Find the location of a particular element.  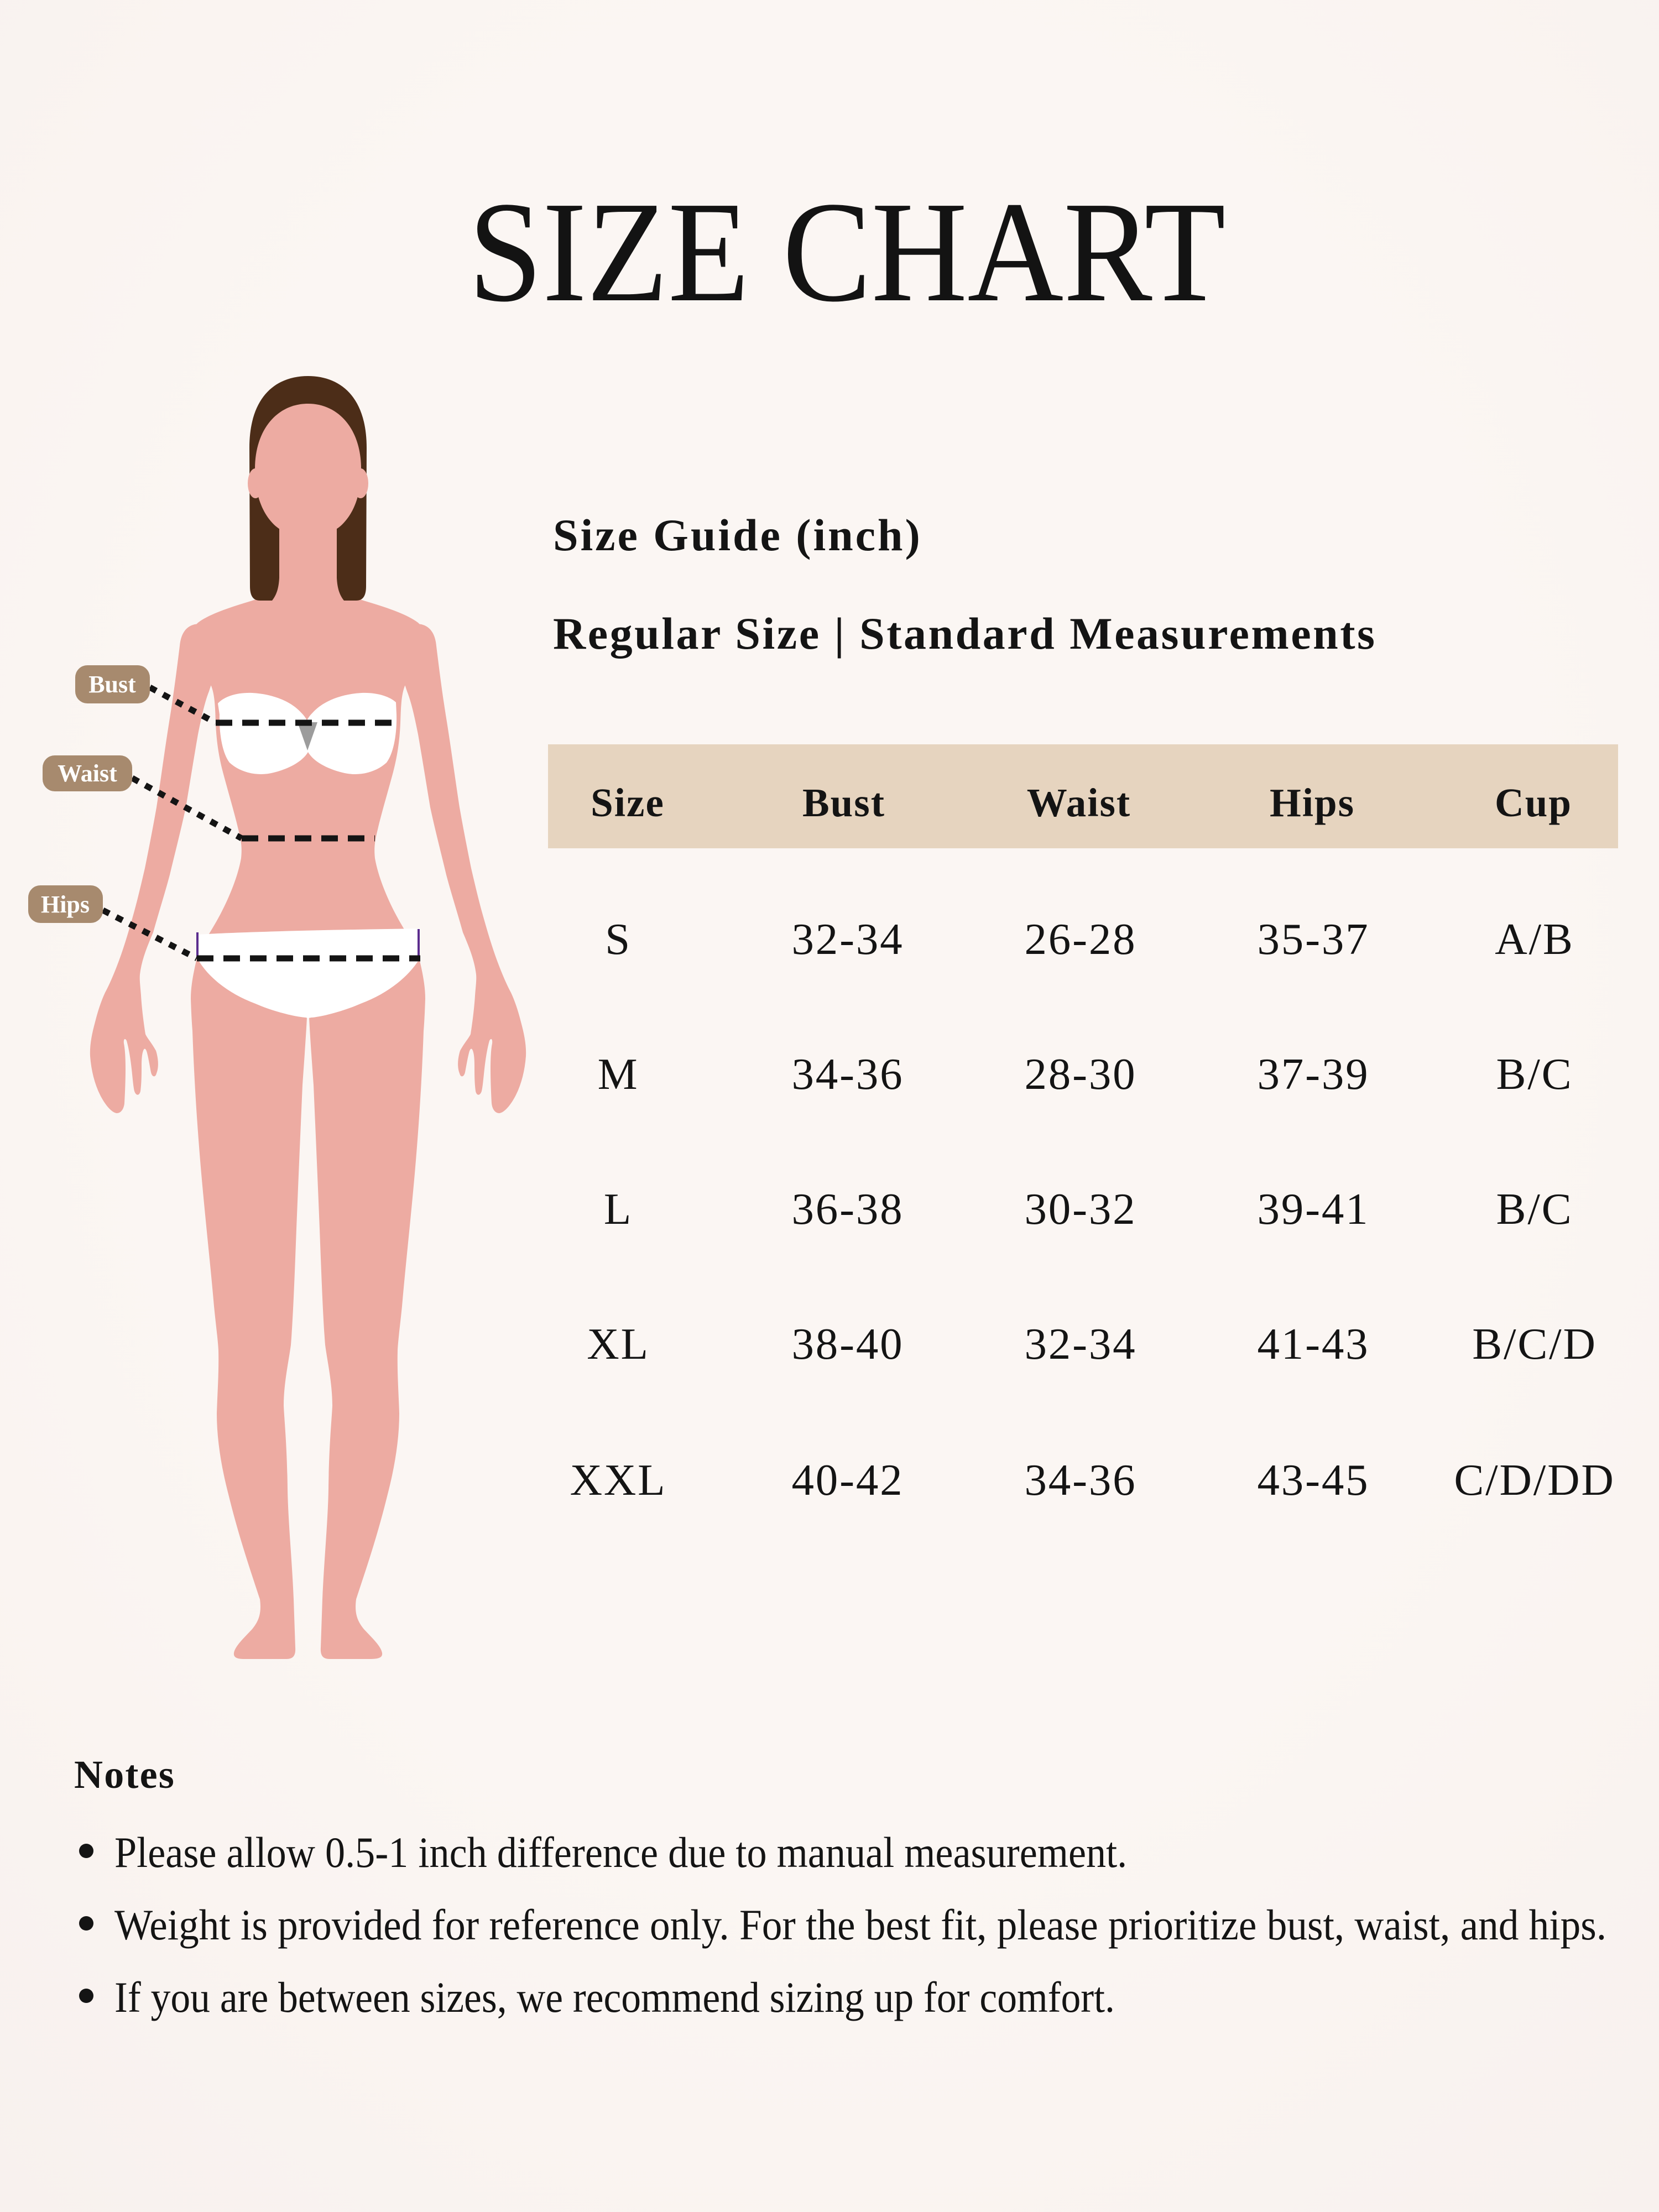

svg-text: Hips is located at coordinates (65, 905).